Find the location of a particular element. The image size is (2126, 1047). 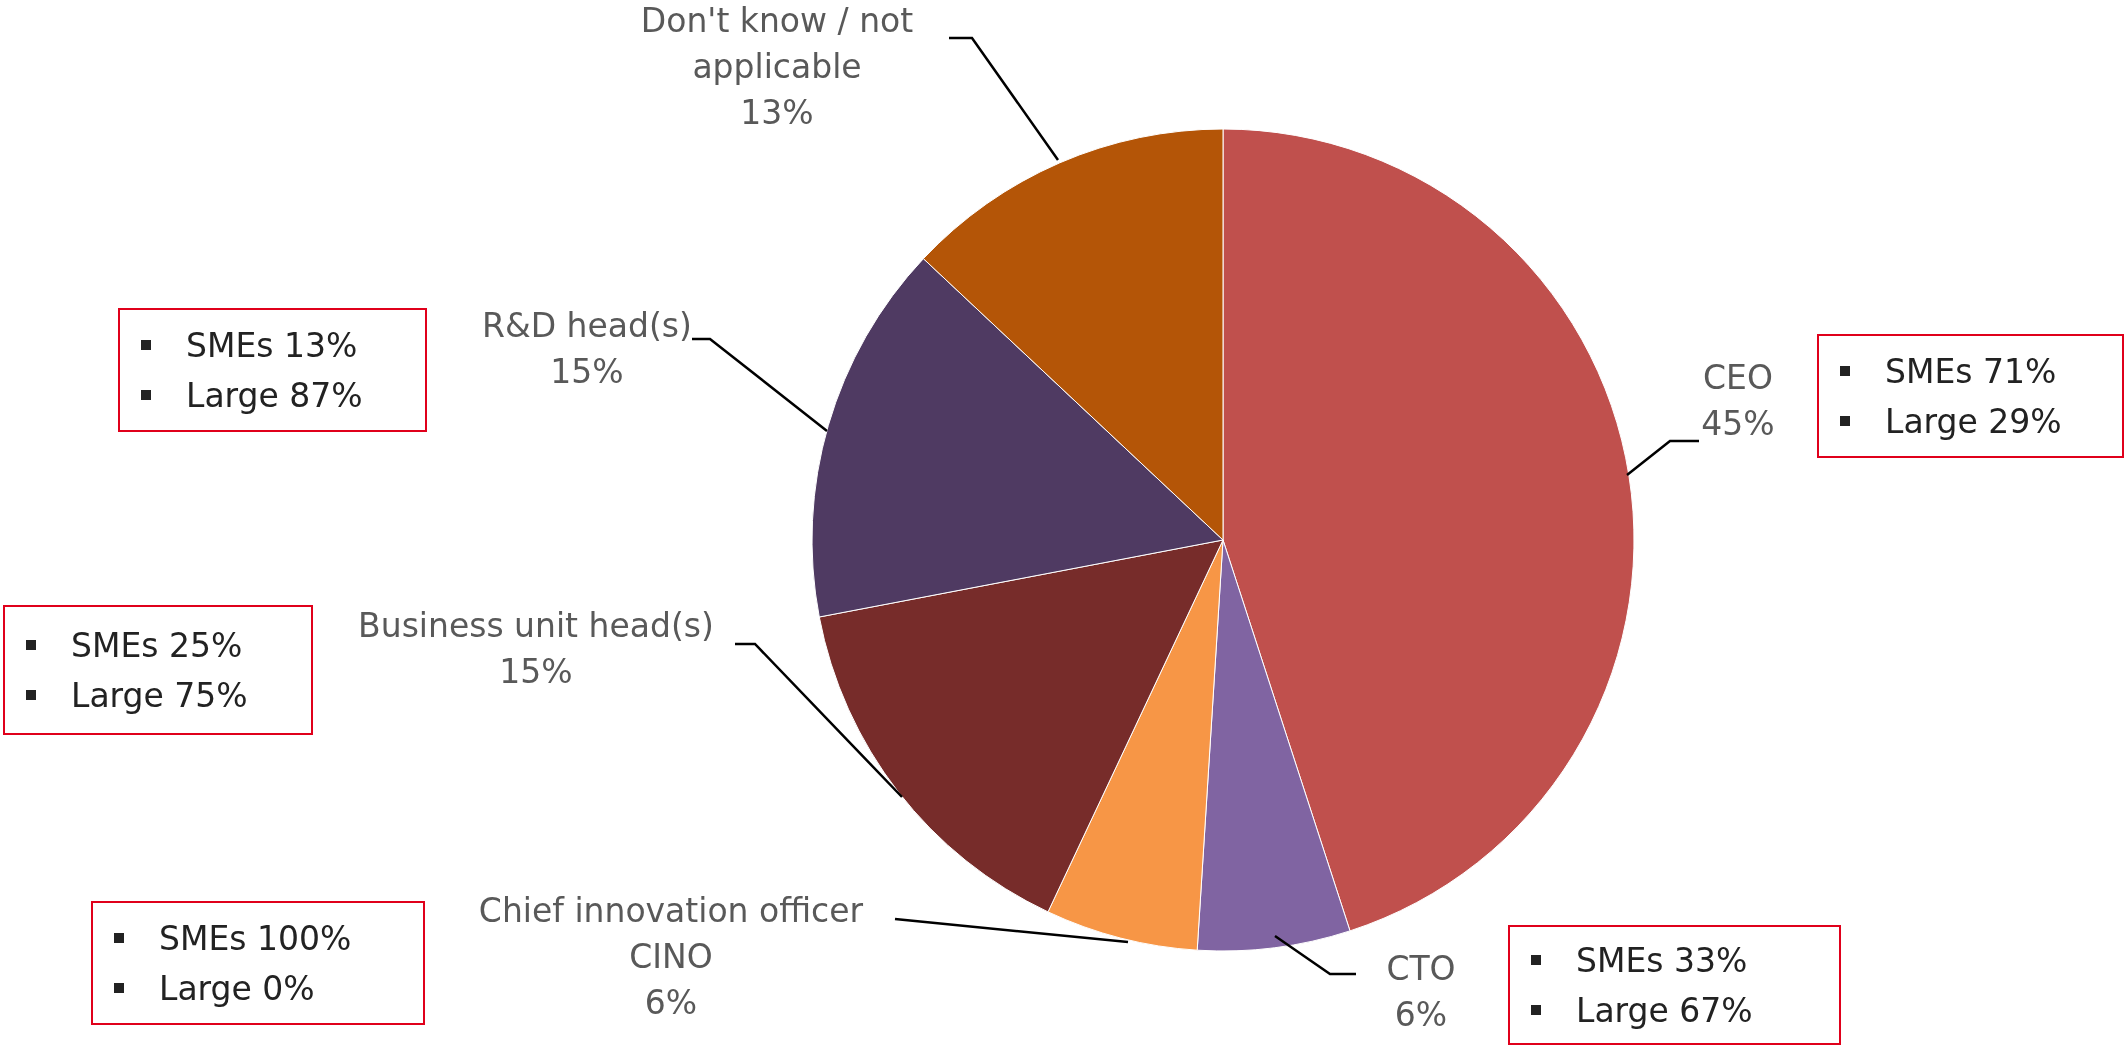

text: Large 87% is located at coordinates (274, 395).